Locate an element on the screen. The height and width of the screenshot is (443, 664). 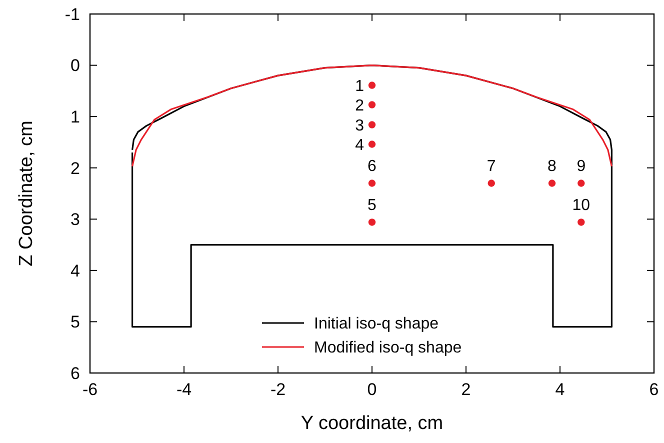
x-tick-label: 6 is located at coordinates (654, 389).